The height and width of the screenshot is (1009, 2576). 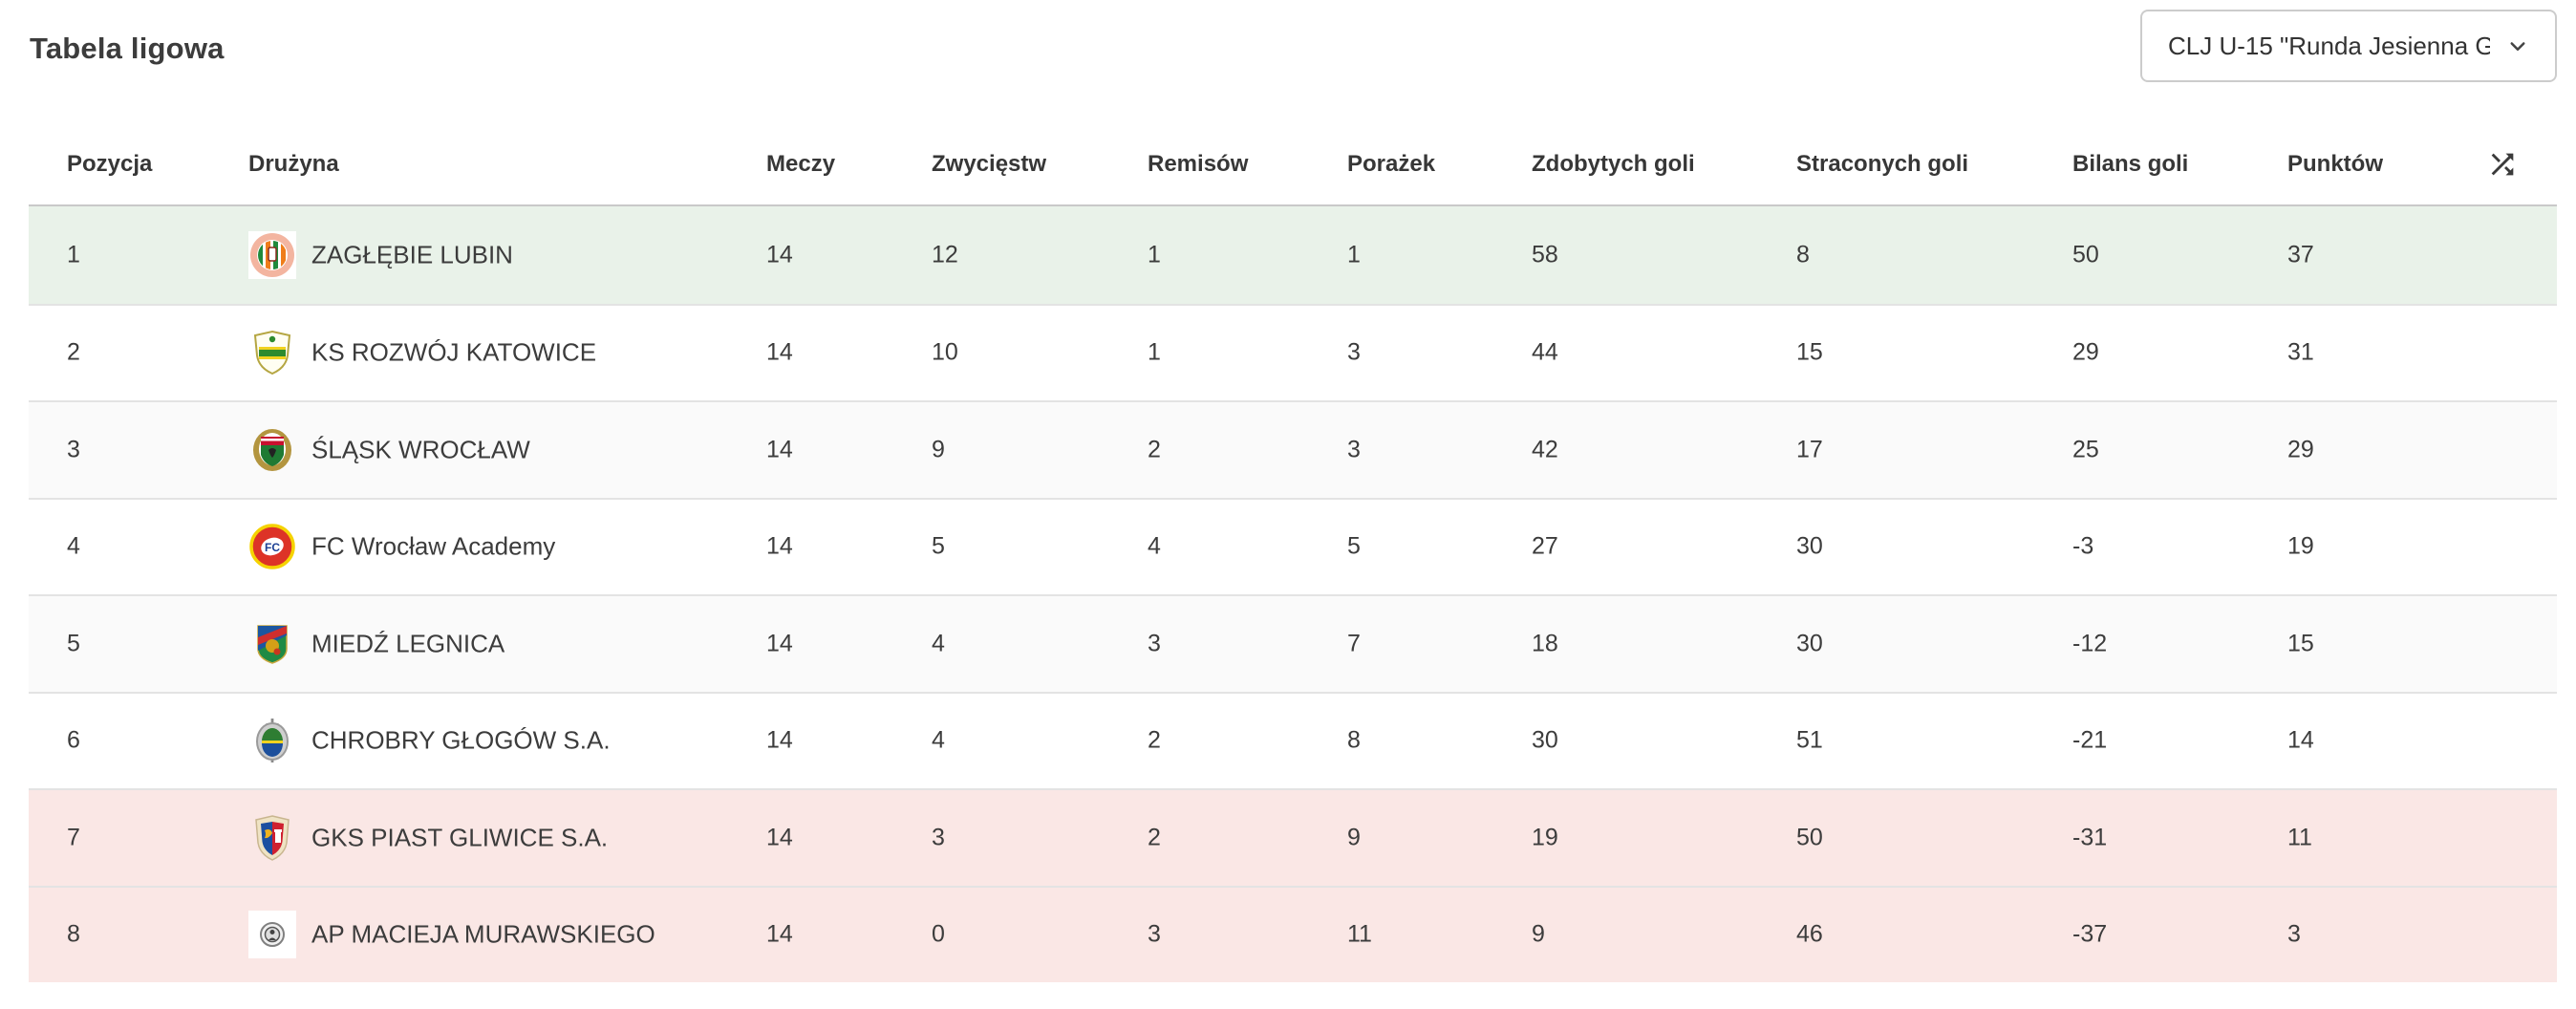 I want to click on points-value: 19, so click(x=2300, y=546).